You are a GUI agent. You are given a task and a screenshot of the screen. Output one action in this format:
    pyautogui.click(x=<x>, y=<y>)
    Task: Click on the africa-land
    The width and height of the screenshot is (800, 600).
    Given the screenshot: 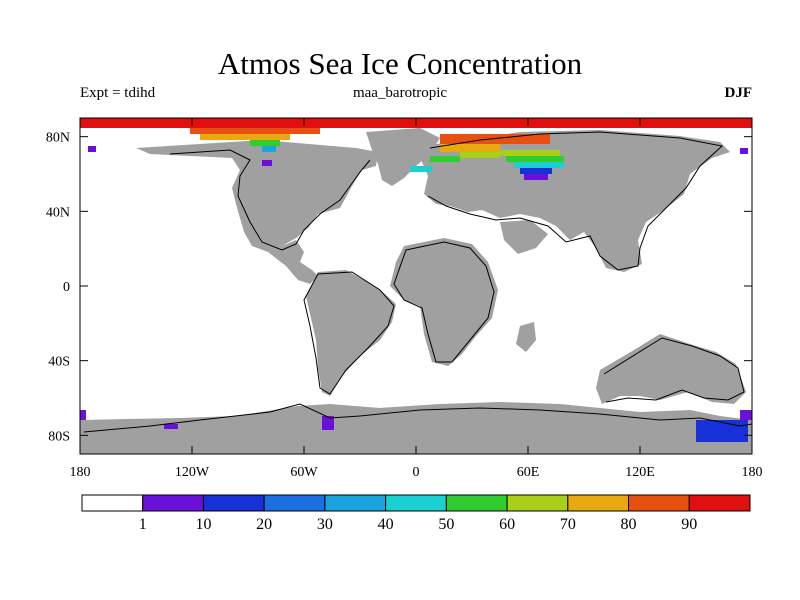 What is the action you would take?
    pyautogui.click(x=444, y=302)
    